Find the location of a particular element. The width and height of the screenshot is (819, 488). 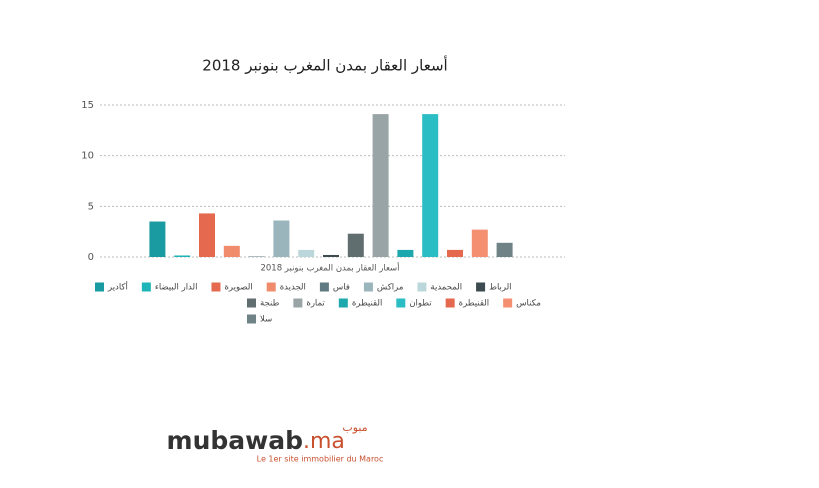

legend-label: تمارة is located at coordinates (315, 304).